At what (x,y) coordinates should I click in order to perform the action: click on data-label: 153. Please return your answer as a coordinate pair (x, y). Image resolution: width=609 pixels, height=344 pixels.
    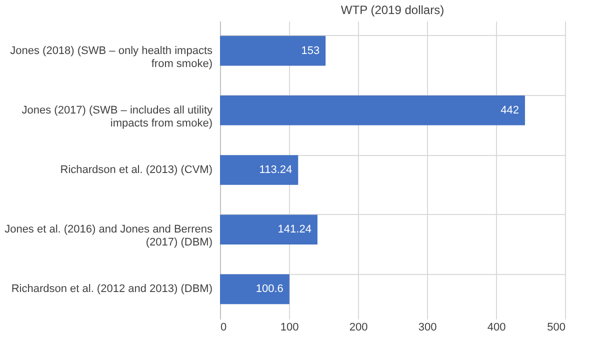
    Looking at the image, I should click on (310, 50).